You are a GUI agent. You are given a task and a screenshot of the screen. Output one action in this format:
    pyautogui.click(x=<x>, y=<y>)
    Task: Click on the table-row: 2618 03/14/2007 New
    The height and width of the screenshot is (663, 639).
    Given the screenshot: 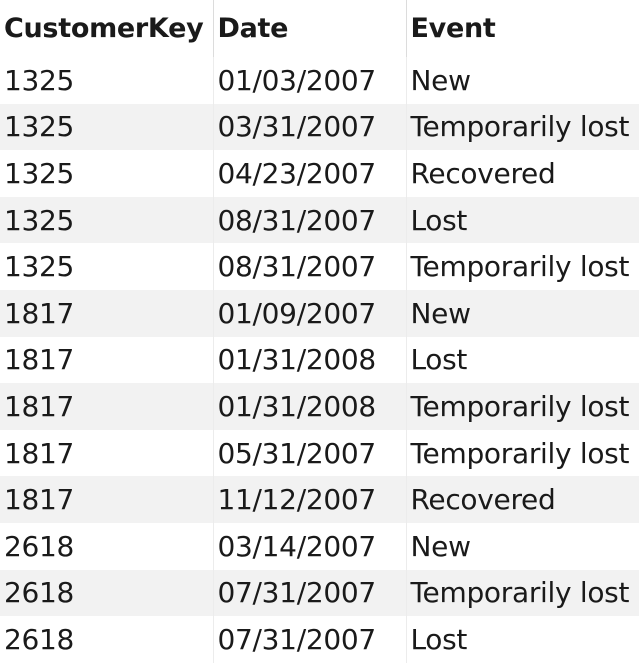 What is the action you would take?
    pyautogui.click(x=319, y=546)
    